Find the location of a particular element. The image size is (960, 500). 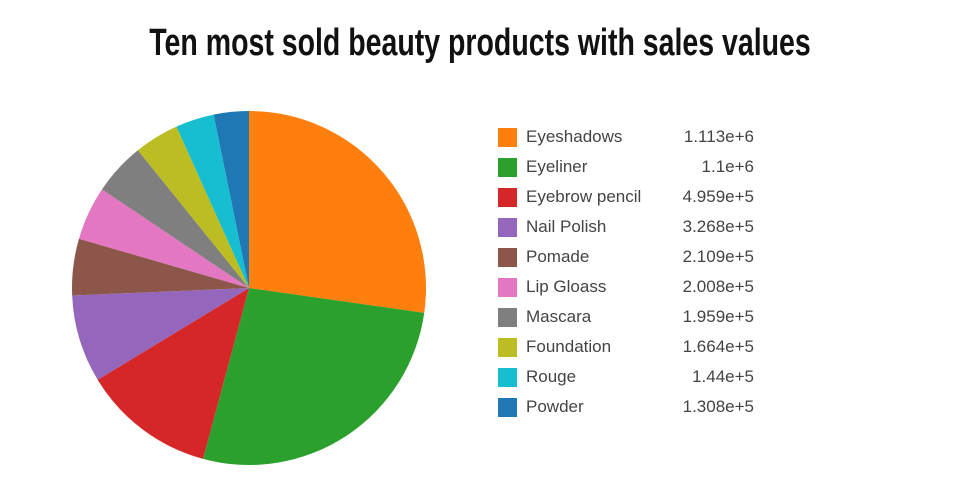

legend-item: Nail Polish 3.268e+5 is located at coordinates (626, 227).